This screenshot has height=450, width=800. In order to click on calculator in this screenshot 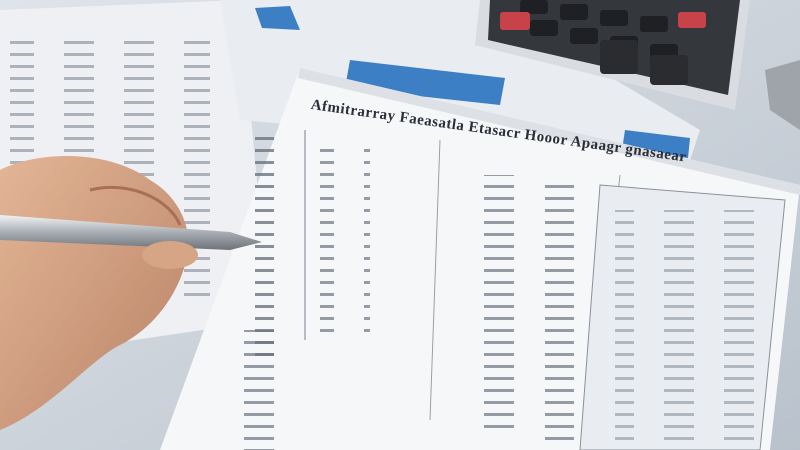, I will do `click(637, 65)`.